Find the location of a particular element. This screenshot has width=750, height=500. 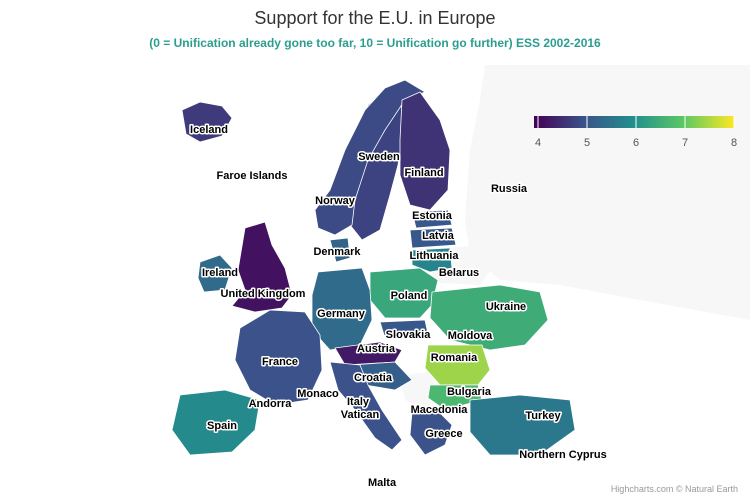

country-greece is located at coordinates (431, 431).